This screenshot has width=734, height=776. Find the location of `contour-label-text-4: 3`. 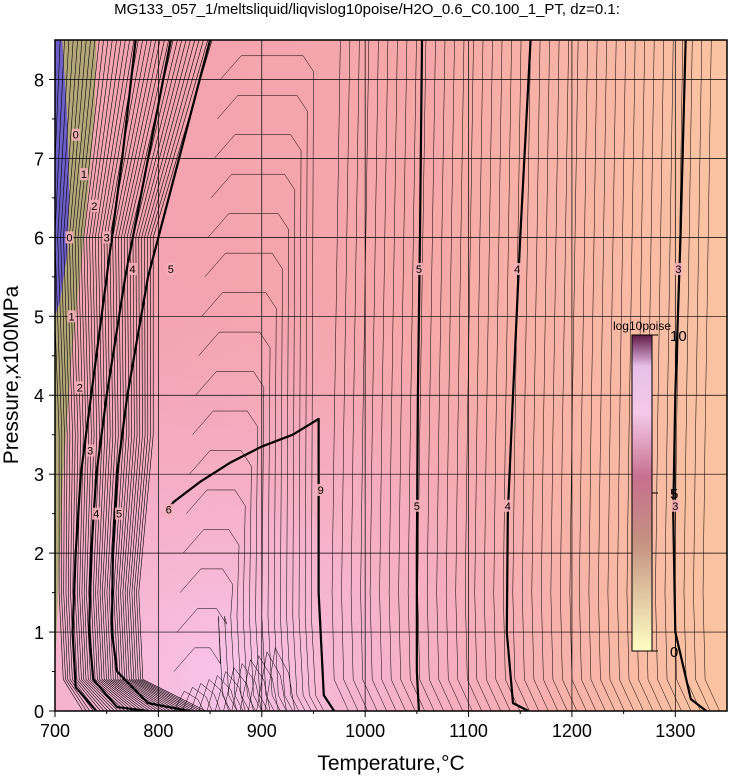

contour-label-text-4: 3 is located at coordinates (675, 507).